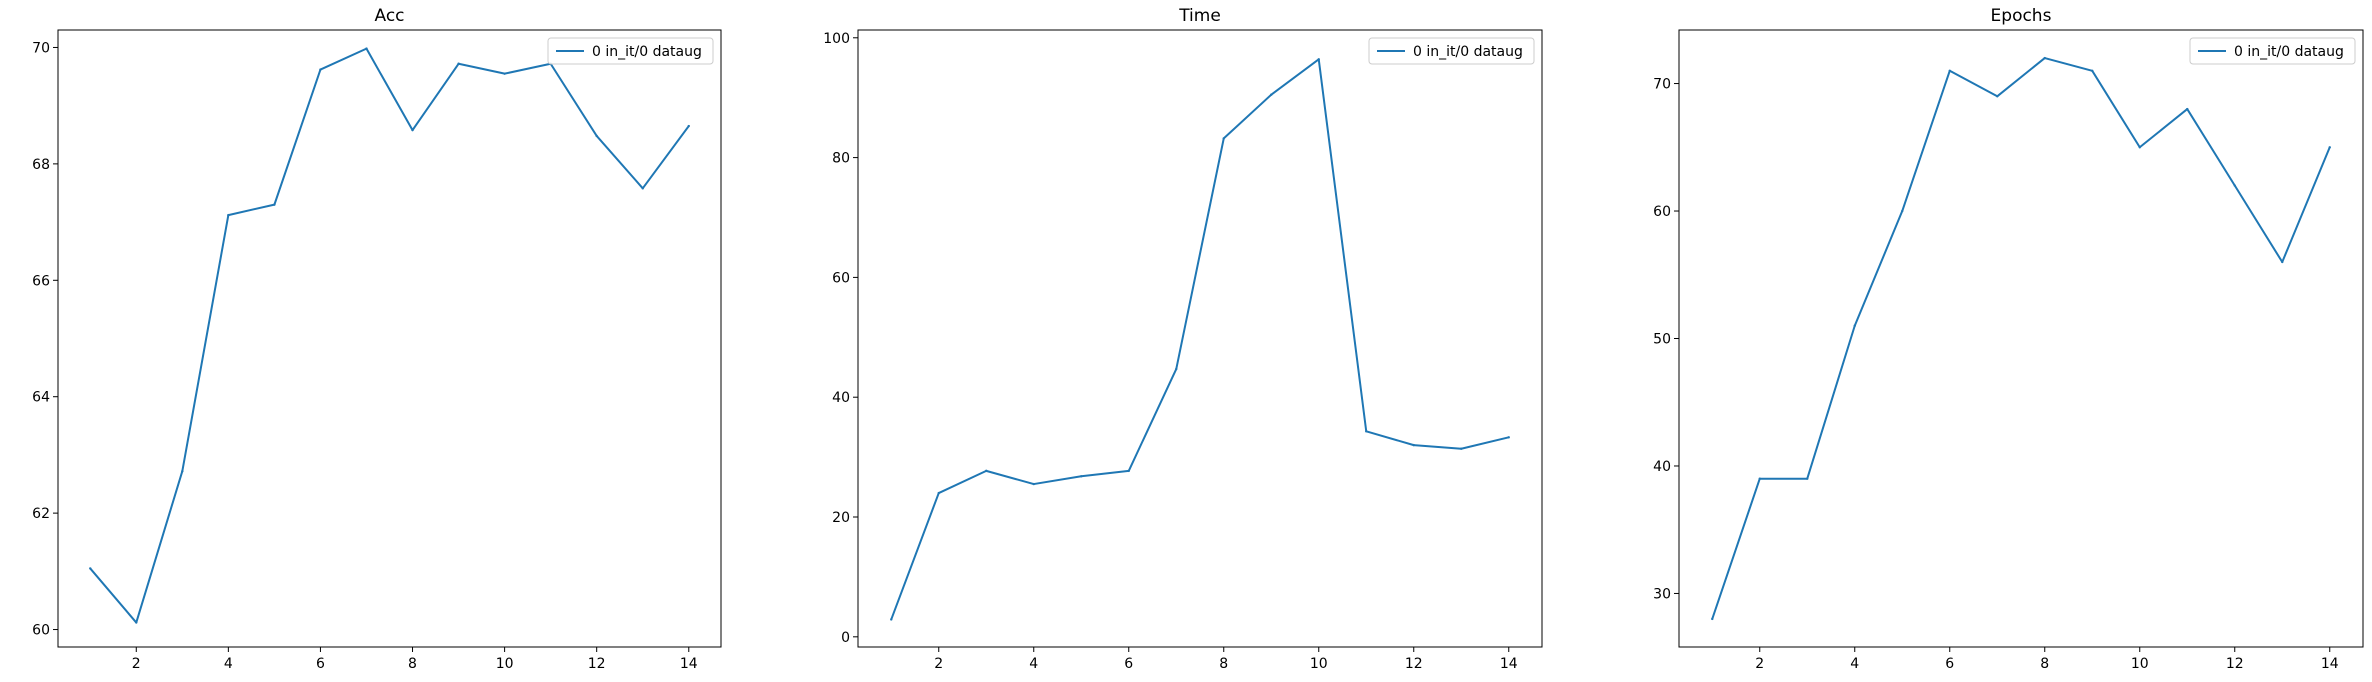 The width and height of the screenshot is (2372, 682). What do you see at coordinates (320, 664) in the screenshot?
I see `acc-x-tick-label: 6` at bounding box center [320, 664].